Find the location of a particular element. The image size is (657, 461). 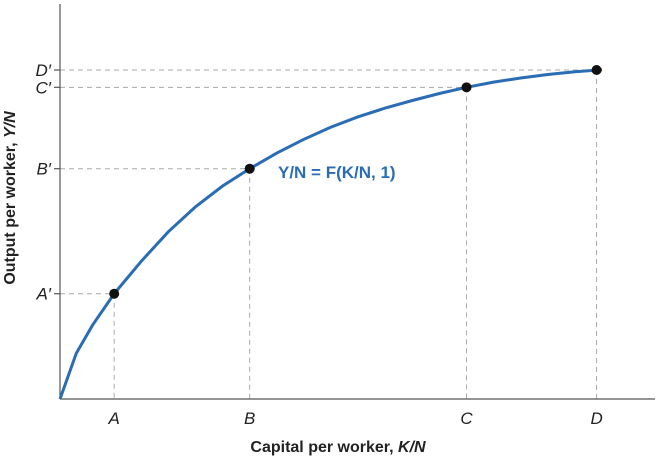

x-tick-label: A is located at coordinates (114, 418).